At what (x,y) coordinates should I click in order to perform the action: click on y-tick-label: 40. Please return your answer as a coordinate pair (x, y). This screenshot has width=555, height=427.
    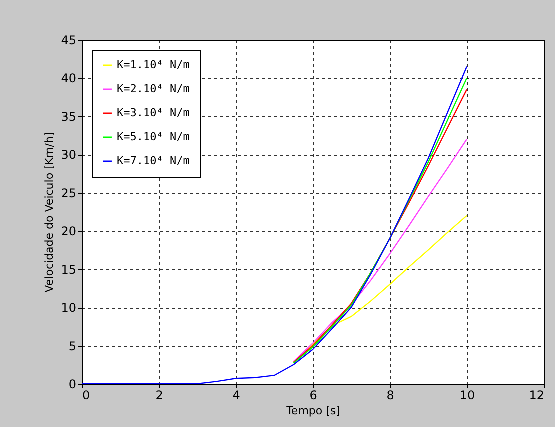
    Looking at the image, I should click on (68, 79).